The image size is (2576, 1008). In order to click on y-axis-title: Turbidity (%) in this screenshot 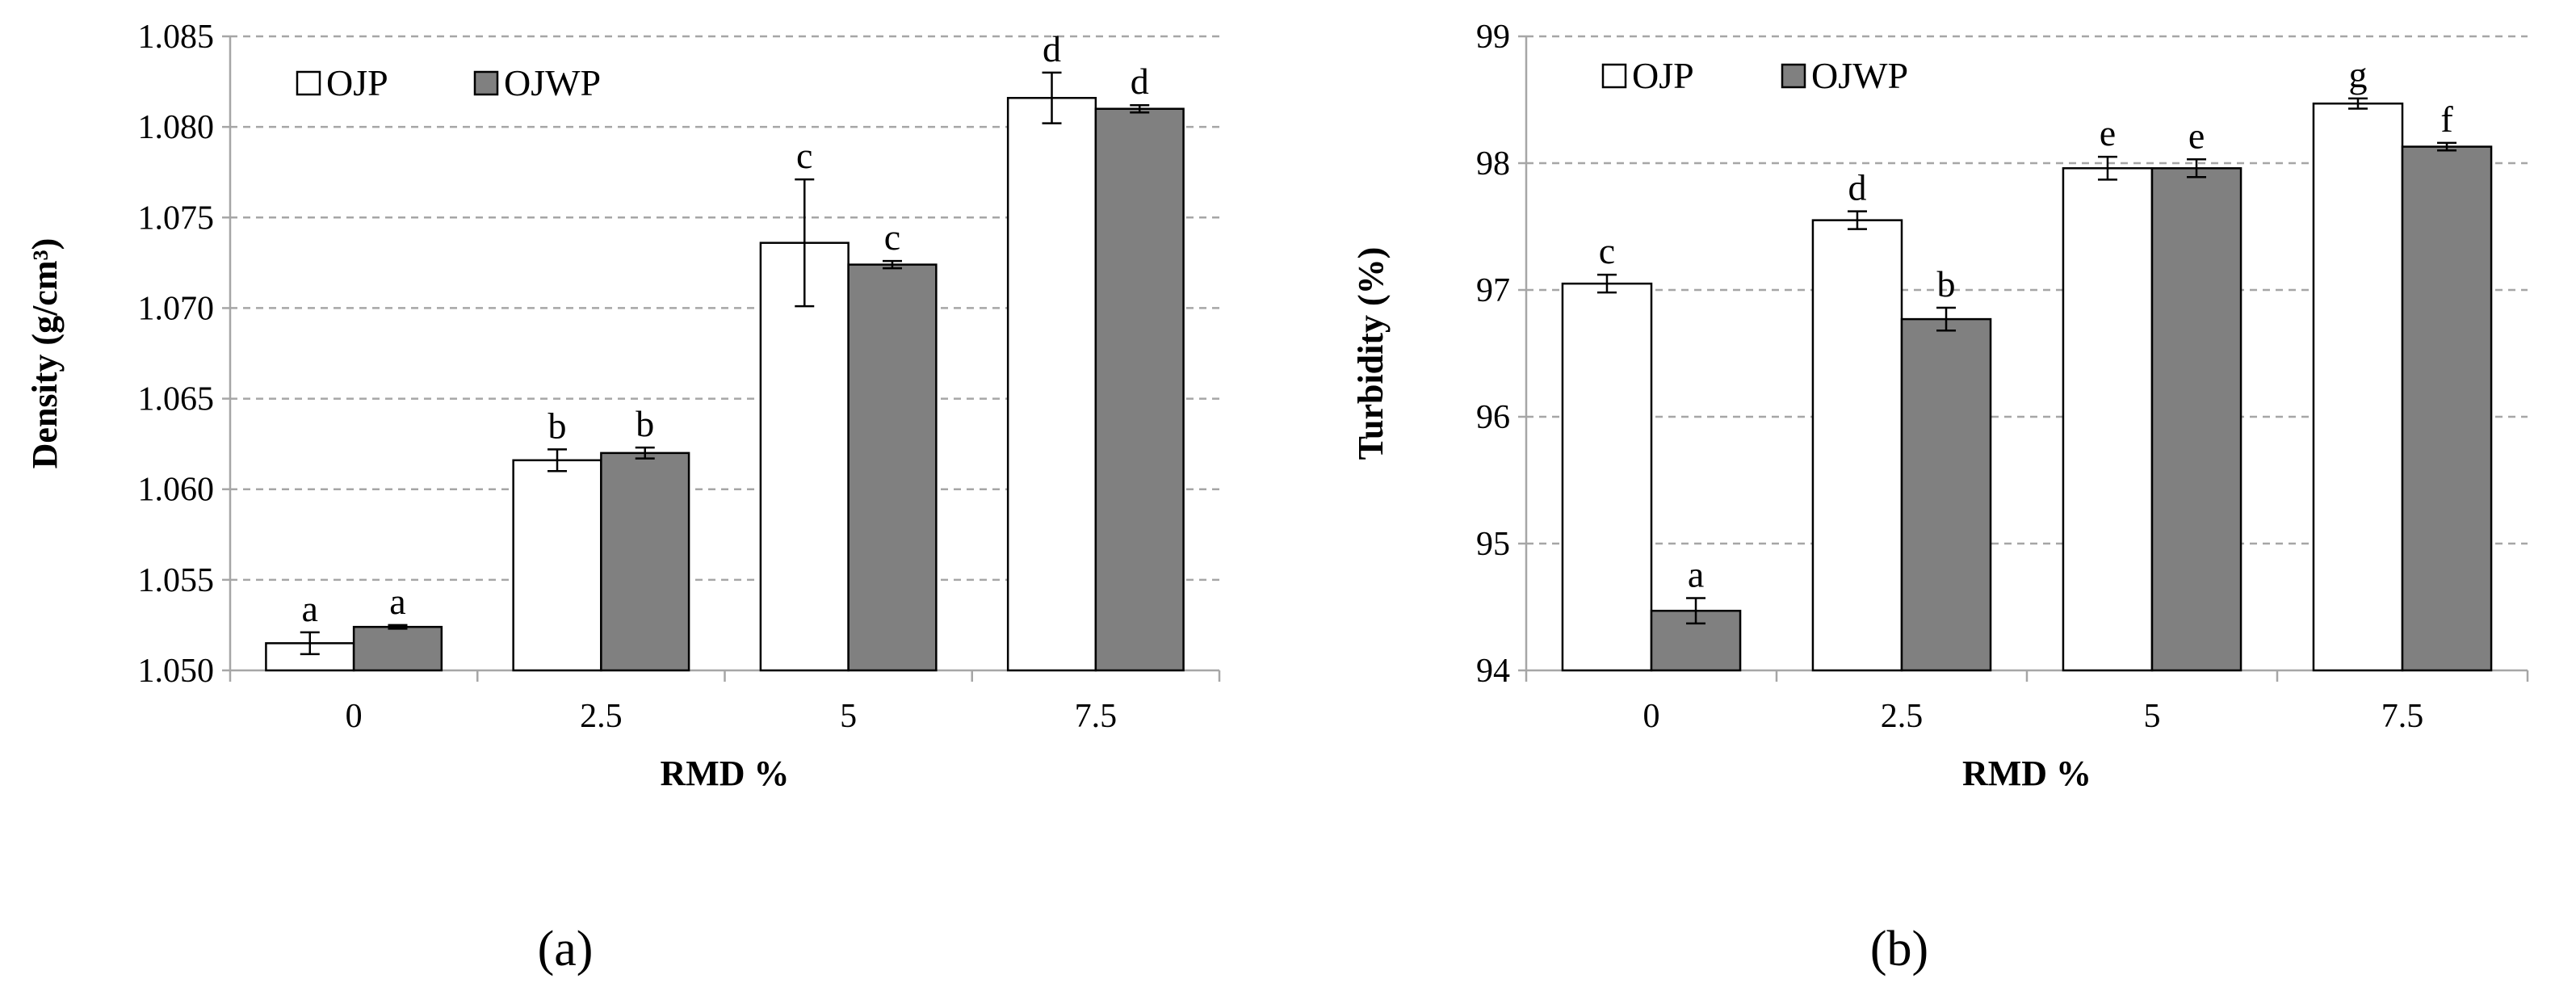, I will do `click(1371, 353)`.